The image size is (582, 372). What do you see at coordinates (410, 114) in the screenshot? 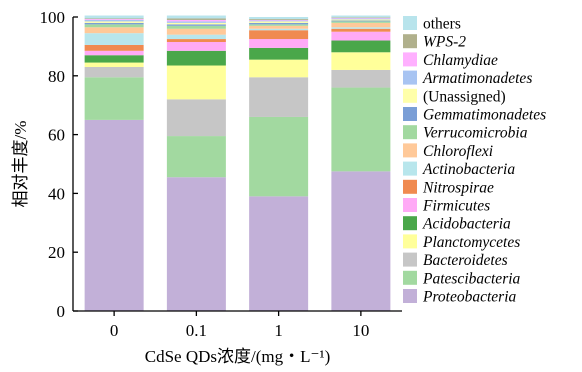
I see `legend-swatch-gemmatimonadetes` at bounding box center [410, 114].